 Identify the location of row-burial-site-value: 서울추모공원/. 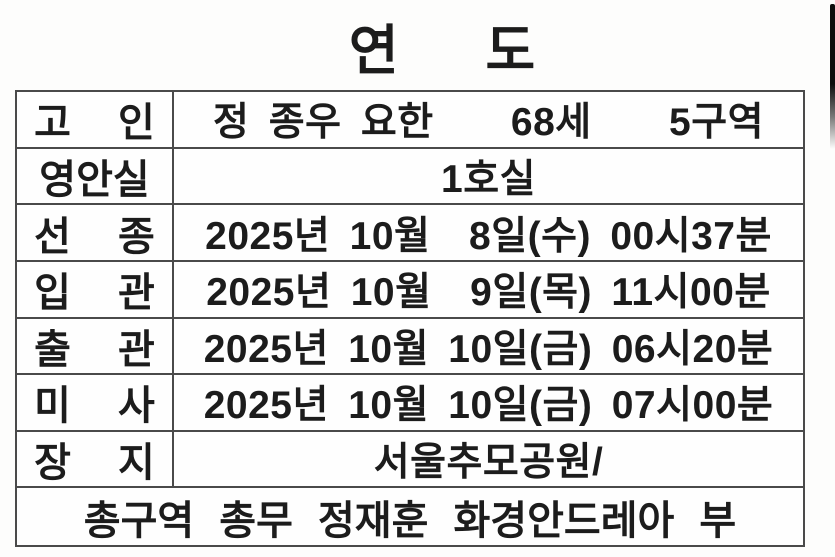
(488, 460).